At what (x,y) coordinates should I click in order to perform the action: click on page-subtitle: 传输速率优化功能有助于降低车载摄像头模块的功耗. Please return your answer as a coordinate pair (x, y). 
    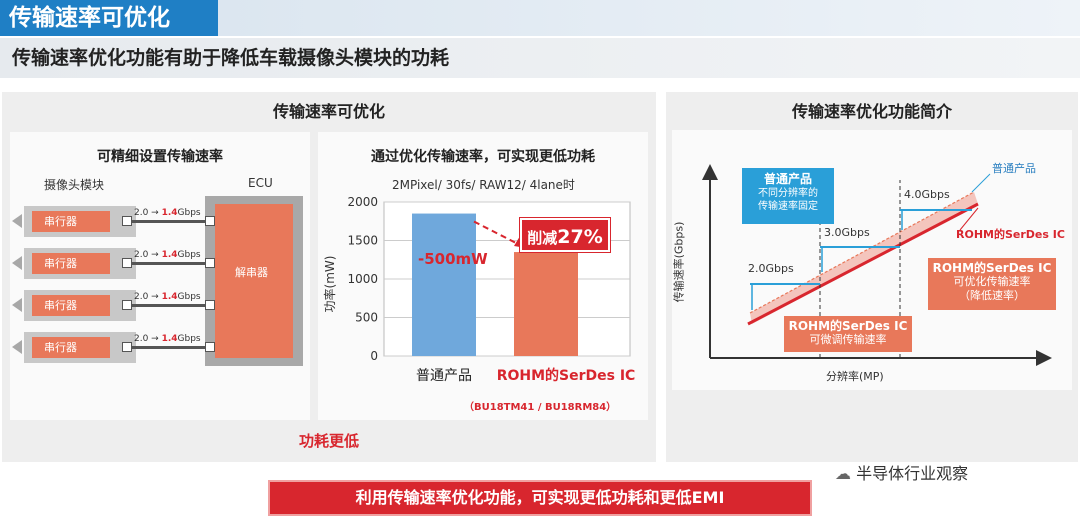
    Looking at the image, I should click on (231, 58).